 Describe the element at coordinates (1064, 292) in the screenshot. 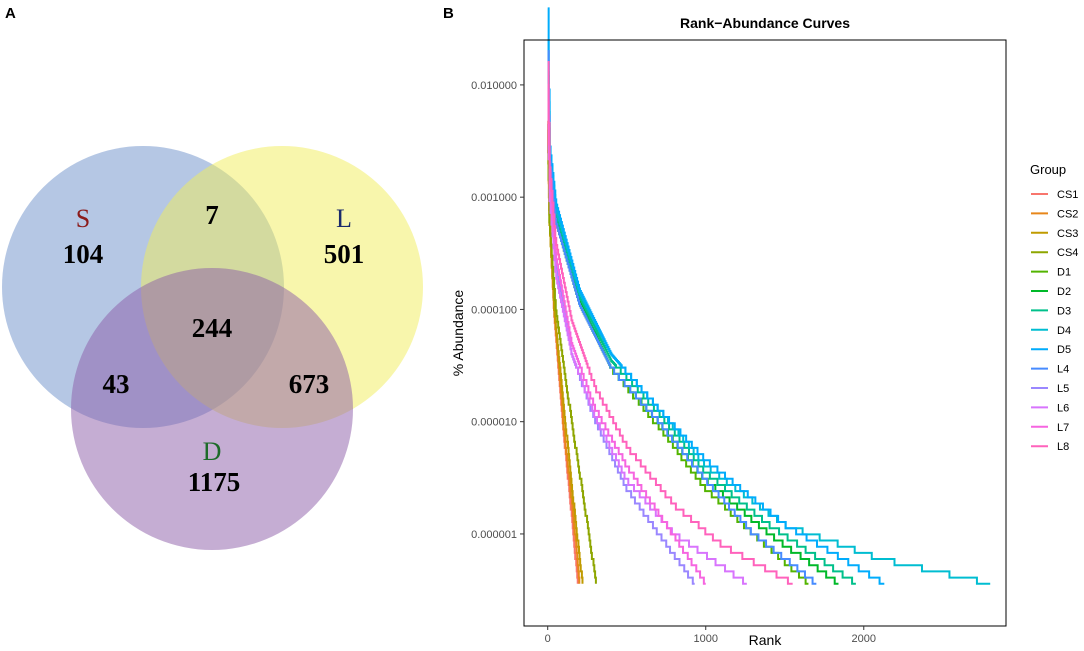

I see `legend-label-d2: D2` at that location.